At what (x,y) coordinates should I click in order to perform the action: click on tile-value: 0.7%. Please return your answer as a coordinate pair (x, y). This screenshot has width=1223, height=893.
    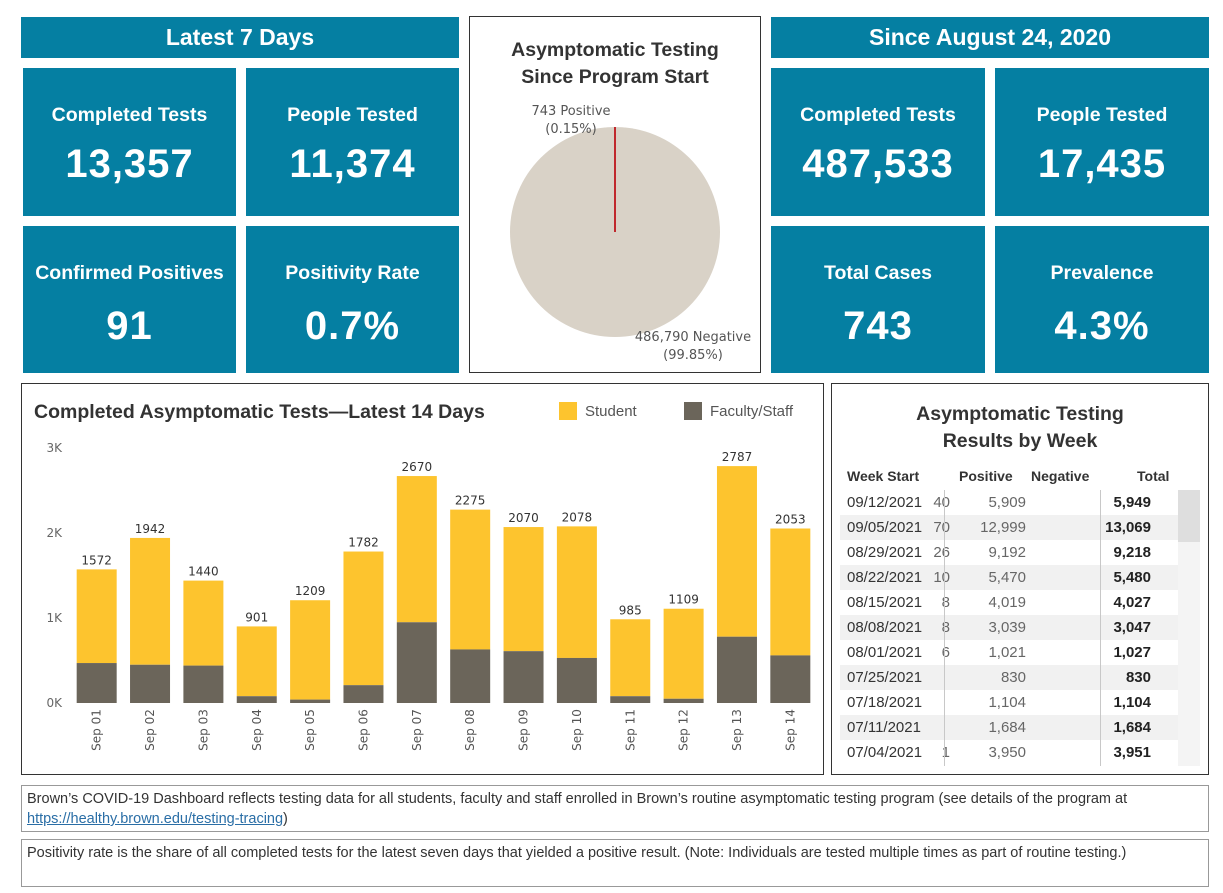
    Looking at the image, I should click on (352, 326).